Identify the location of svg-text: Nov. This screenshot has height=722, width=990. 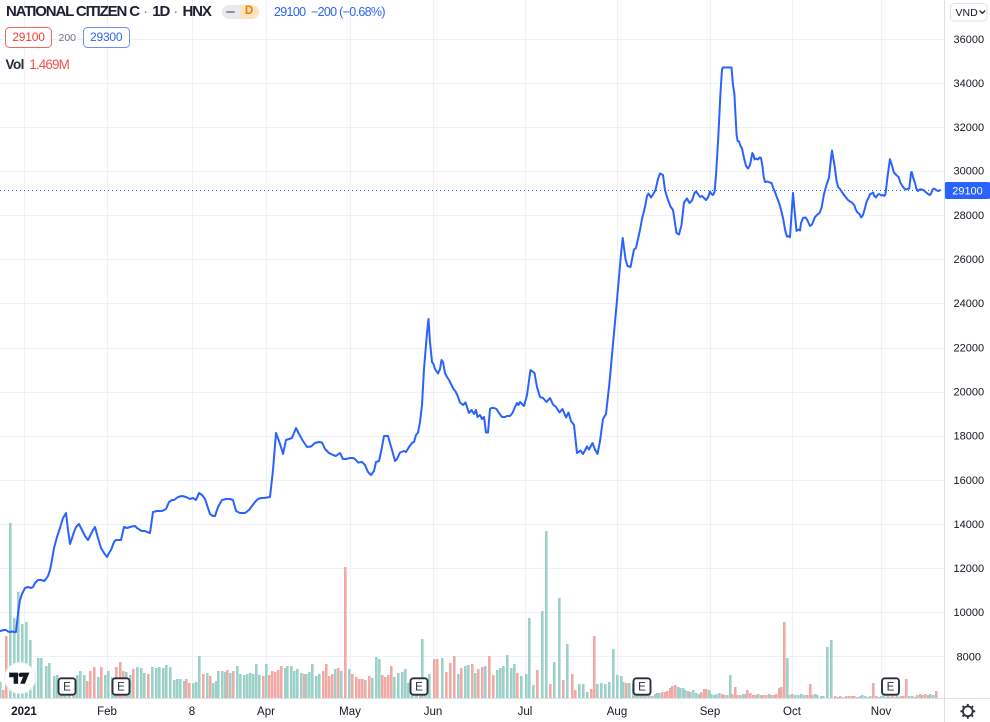
(881, 712).